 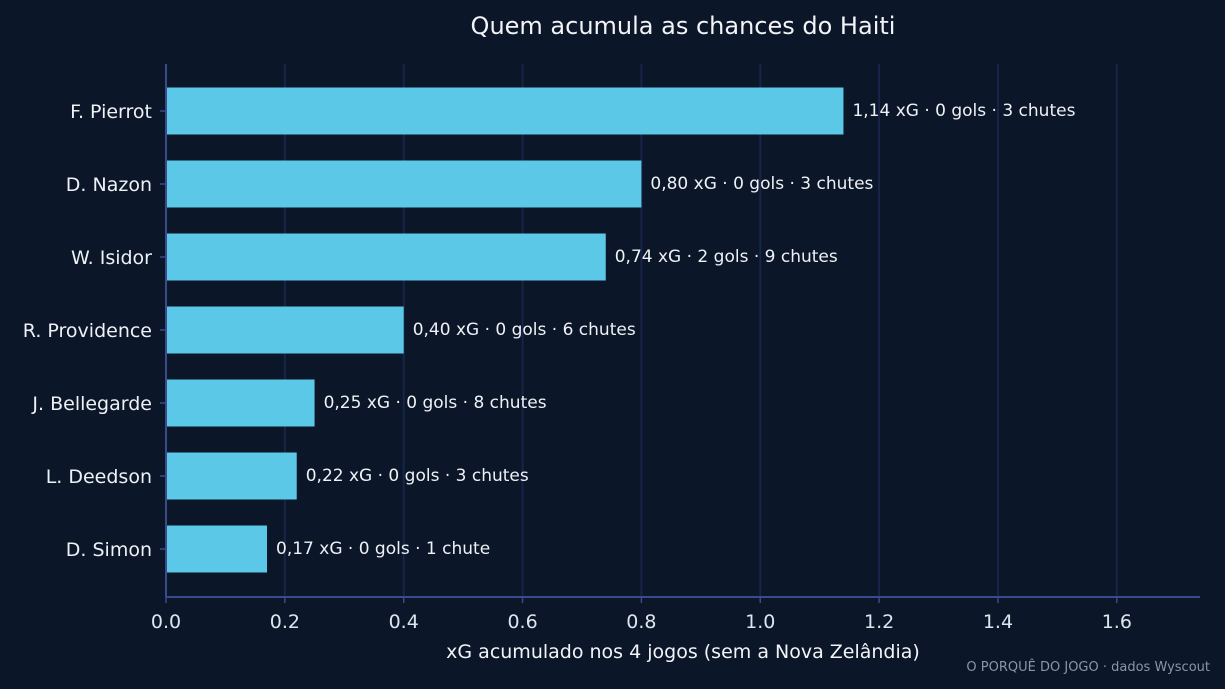 What do you see at coordinates (404, 622) in the screenshot?
I see `x-tick-label: 0.4` at bounding box center [404, 622].